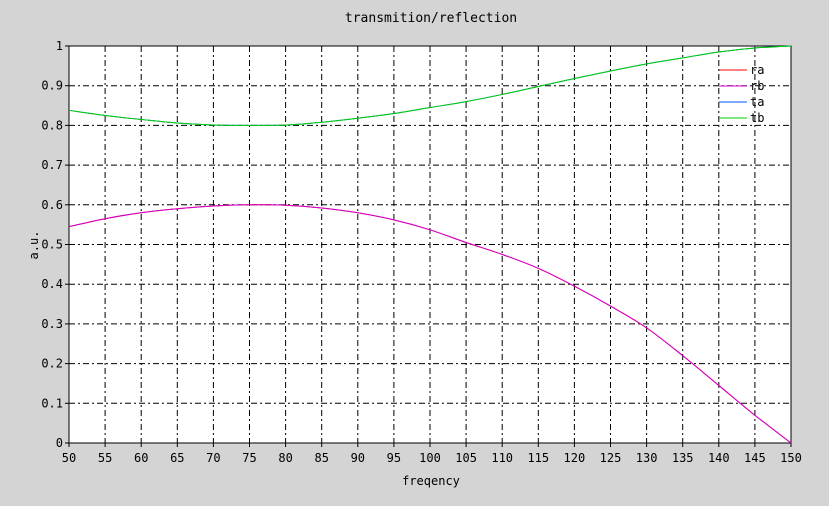 The image size is (829, 506). Describe the element at coordinates (430, 85) in the screenshot. I see `series-line-tb` at that location.